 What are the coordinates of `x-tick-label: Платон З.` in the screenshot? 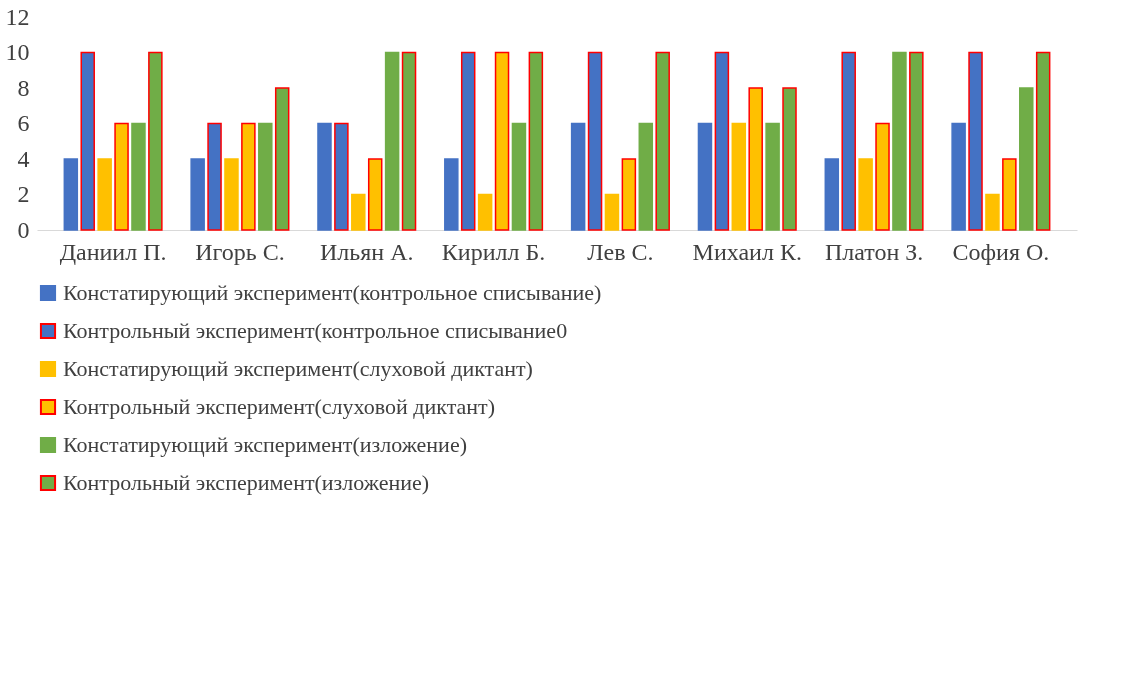 It's located at (874, 251).